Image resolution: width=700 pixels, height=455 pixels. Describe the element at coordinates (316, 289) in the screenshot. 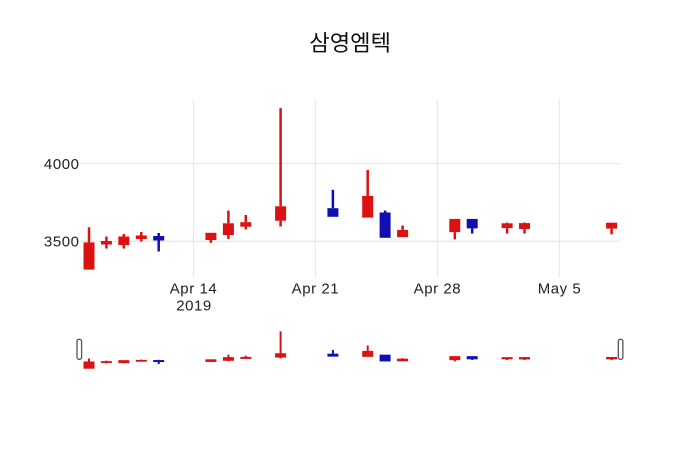

I see `svg-text: Apr 21` at that location.